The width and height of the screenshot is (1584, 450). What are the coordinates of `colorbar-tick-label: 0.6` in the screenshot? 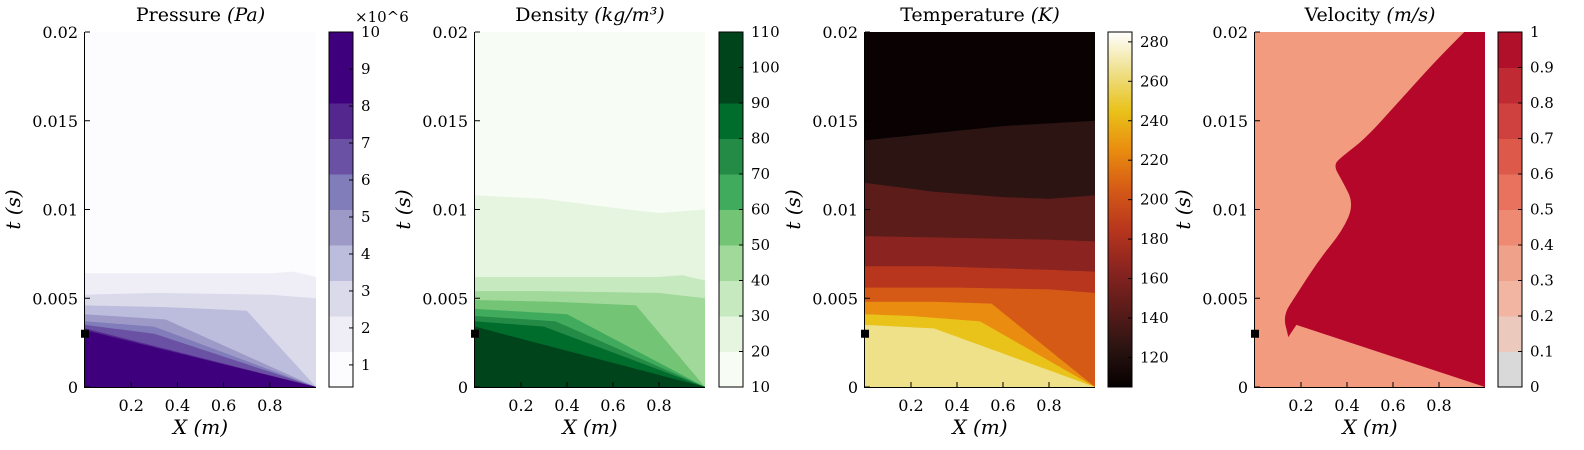 It's located at (1542, 174).